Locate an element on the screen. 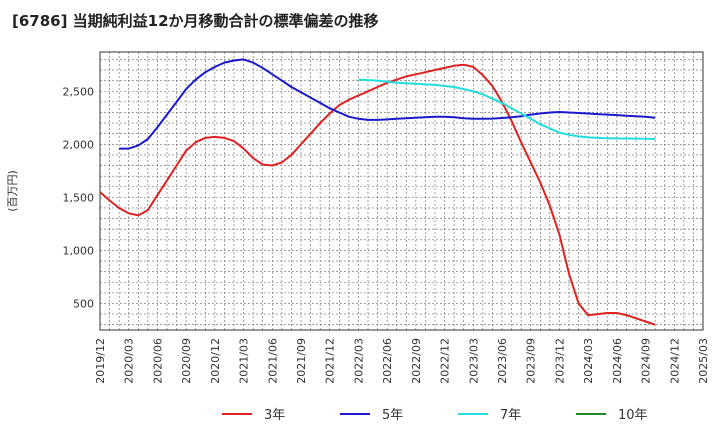 The width and height of the screenshot is (720, 440). x-tick-label: 2020/09 is located at coordinates (186, 361).